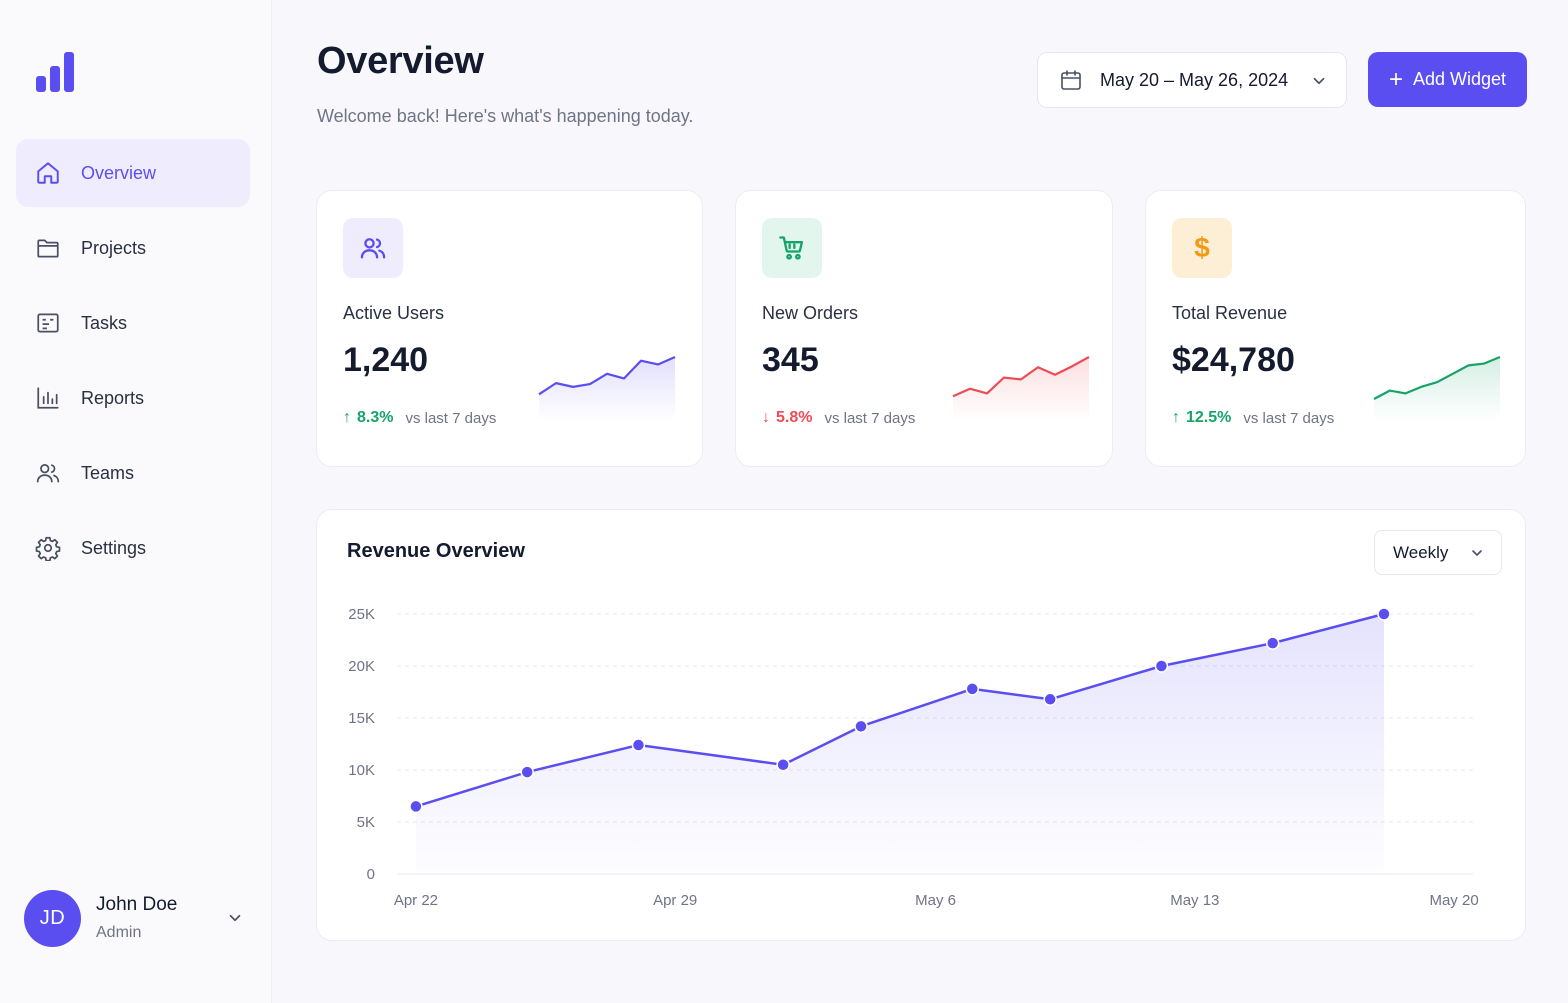 This screenshot has width=1568, height=1003. What do you see at coordinates (400, 61) in the screenshot?
I see `page-title: Overview` at bounding box center [400, 61].